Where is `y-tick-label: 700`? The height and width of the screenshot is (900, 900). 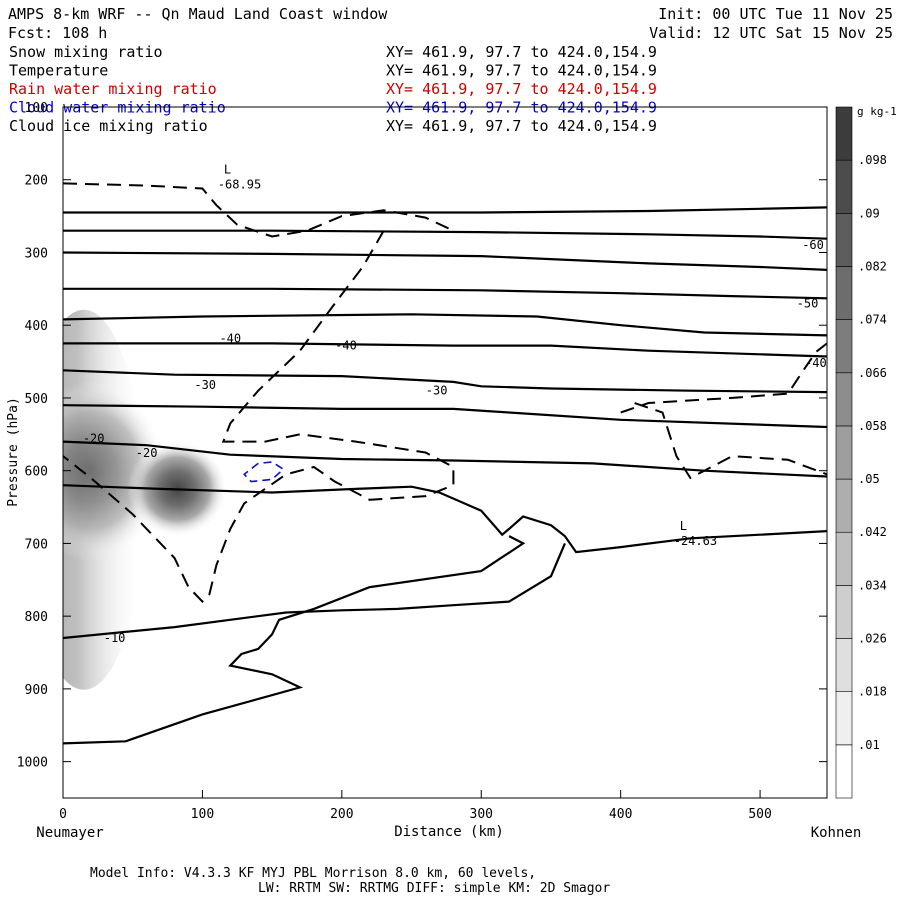 y-tick-label: 700 is located at coordinates (36, 544).